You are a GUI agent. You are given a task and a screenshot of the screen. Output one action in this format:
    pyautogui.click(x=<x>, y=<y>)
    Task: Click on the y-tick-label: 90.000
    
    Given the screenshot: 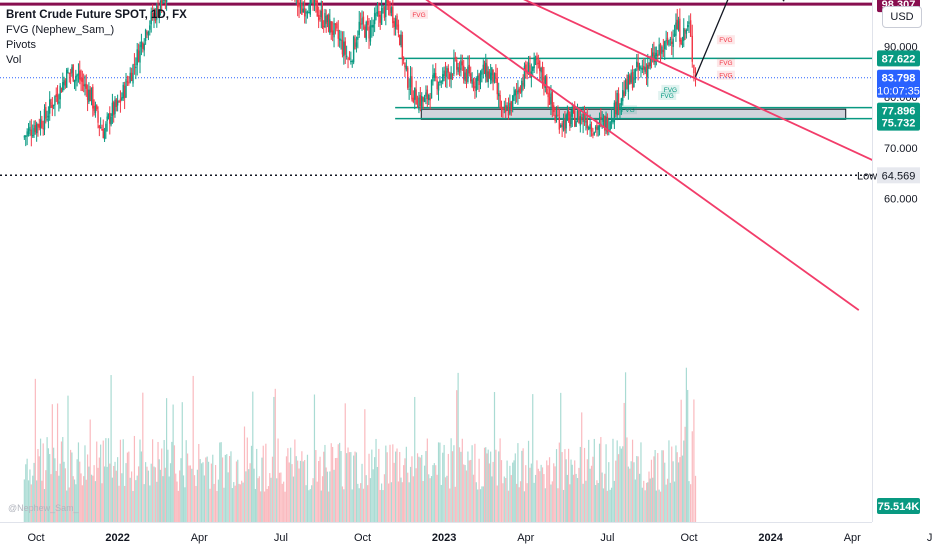 What is the action you would take?
    pyautogui.click(x=901, y=47)
    